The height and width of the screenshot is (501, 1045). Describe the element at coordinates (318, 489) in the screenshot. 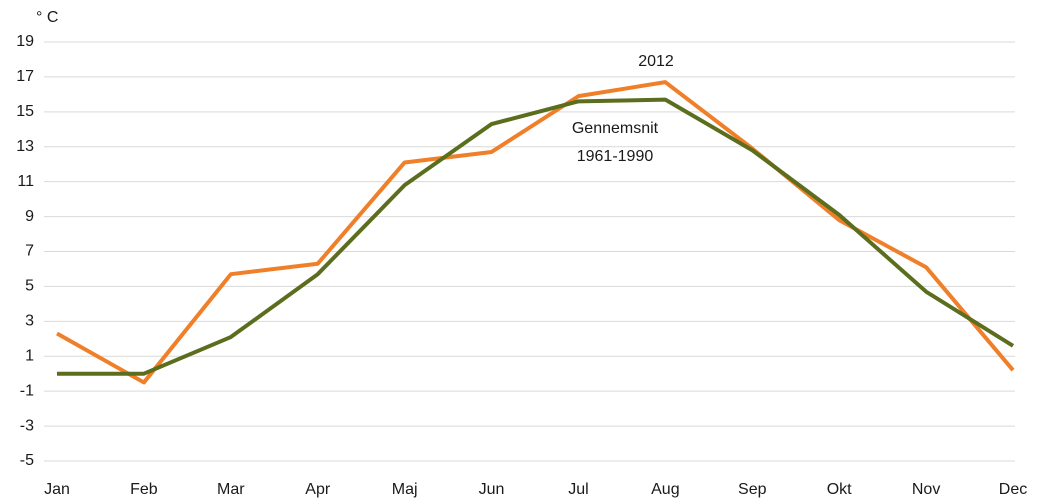

I see `x-tick-label: Apr` at that location.